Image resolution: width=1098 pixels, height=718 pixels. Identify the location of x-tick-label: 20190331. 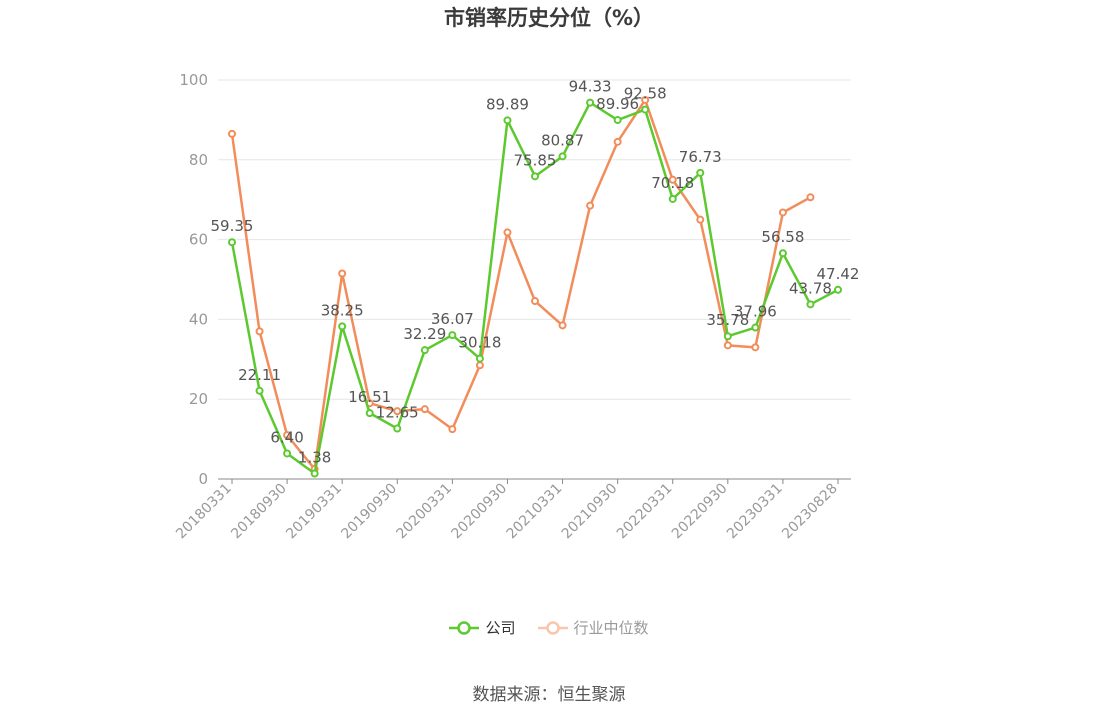
(314, 512).